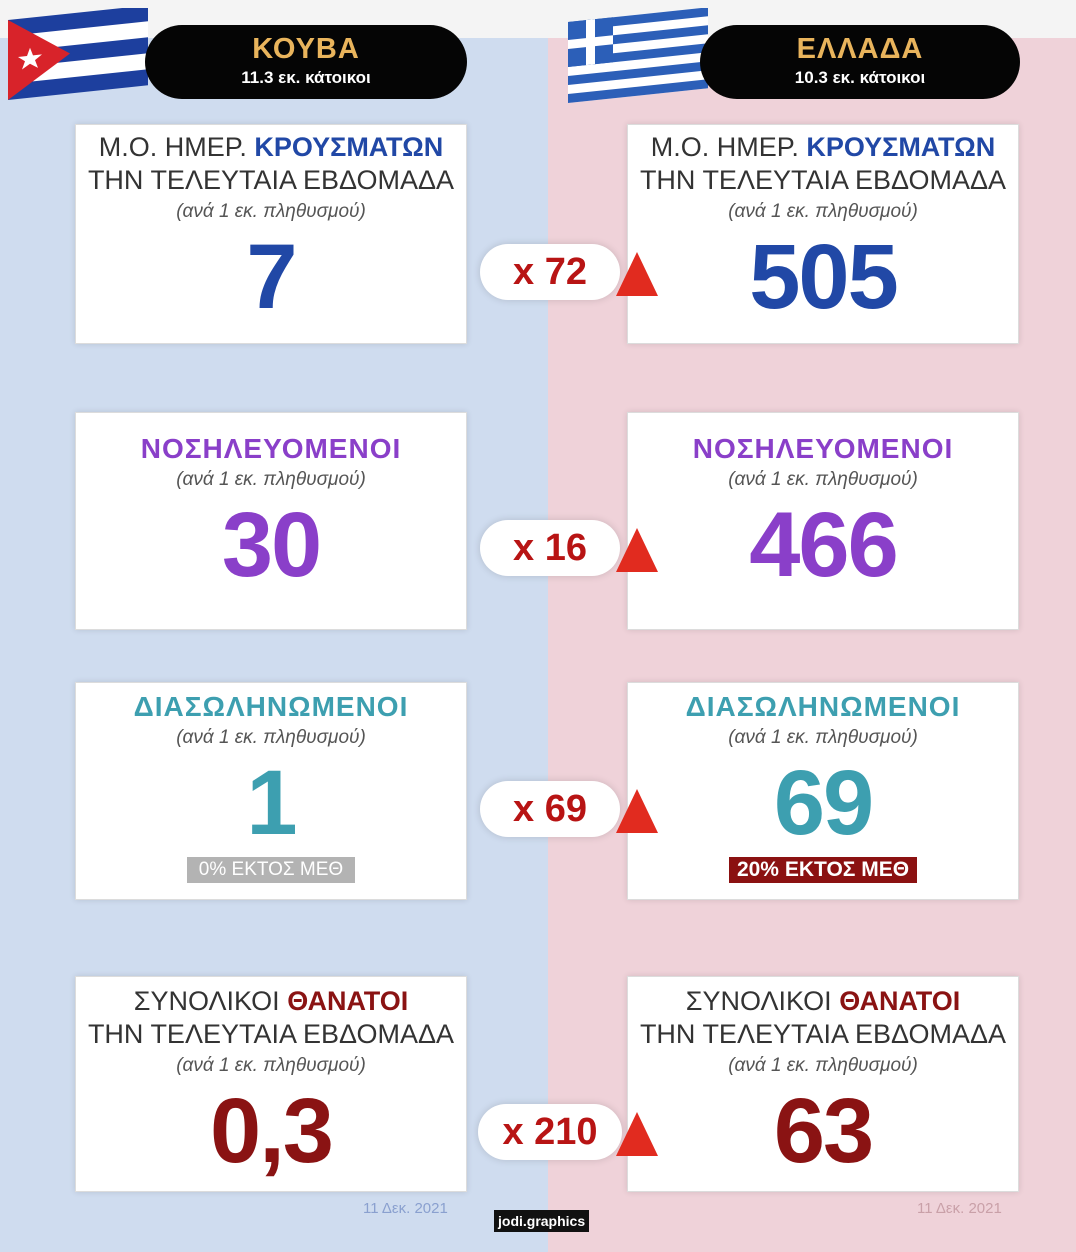 The height and width of the screenshot is (1252, 1076). What do you see at coordinates (271, 870) in the screenshot?
I see `left-outside-icu-badge: 0% ΕΚΤΟΣ ΜΕΘ` at bounding box center [271, 870].